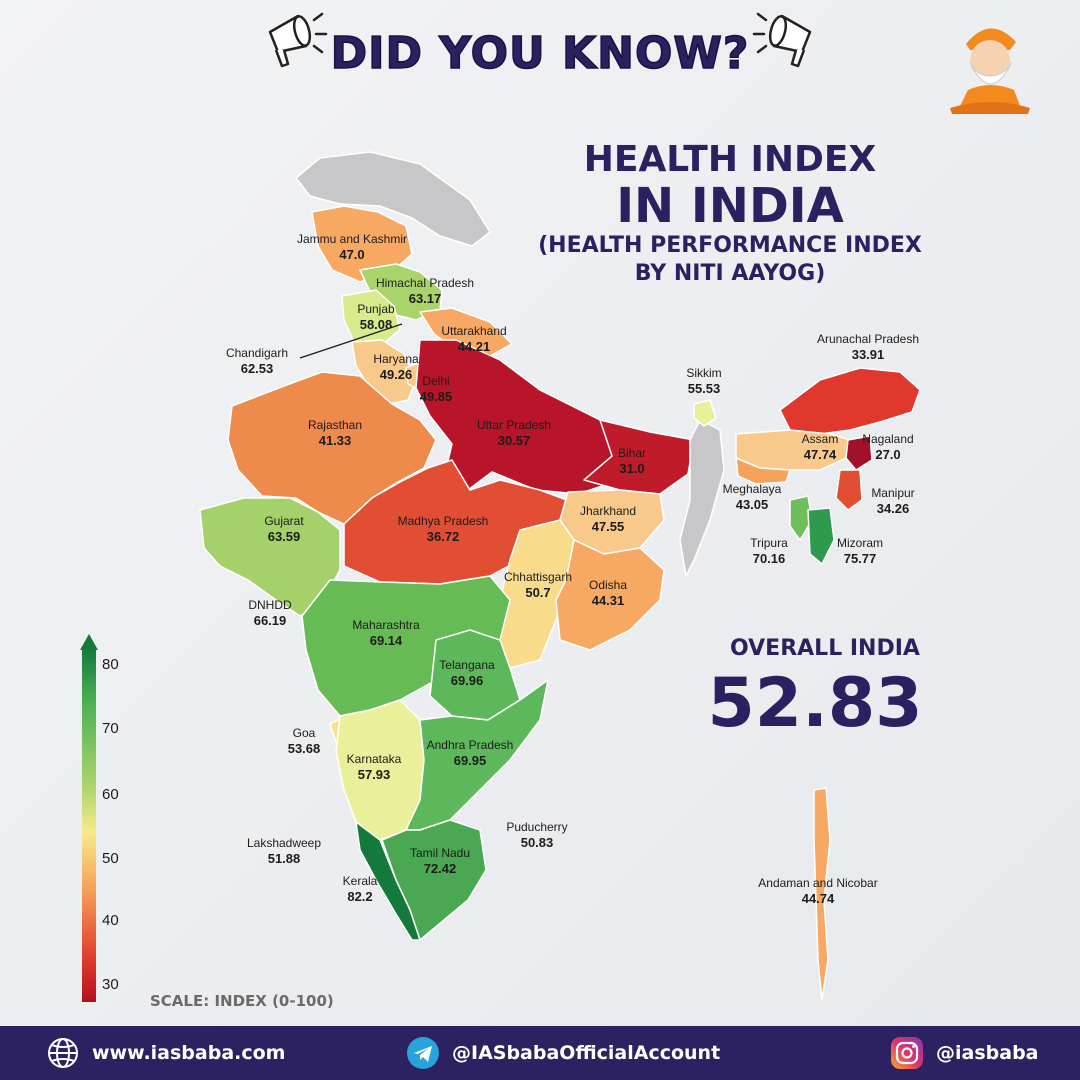  What do you see at coordinates (825, 648) in the screenshot?
I see `overall-india-label: OVERALL INDIA` at bounding box center [825, 648].